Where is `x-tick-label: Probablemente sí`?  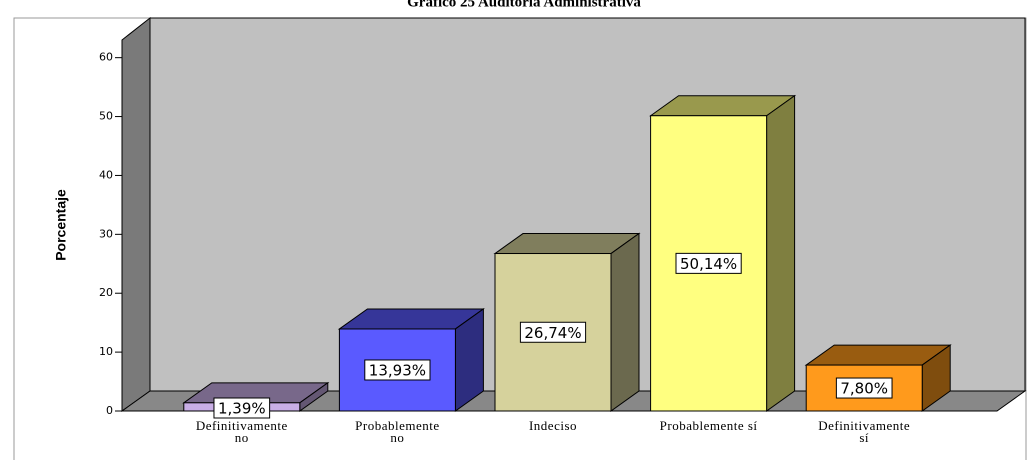 x-tick-label: Probablemente sí is located at coordinates (708, 425).